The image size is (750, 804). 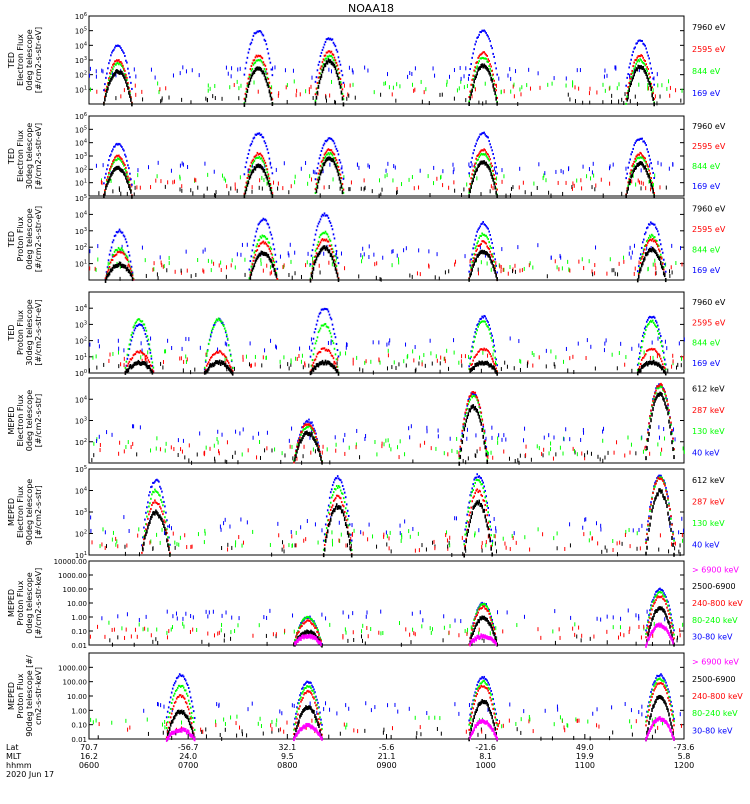 I want to click on legend-entry: 844 eV, so click(x=706, y=249).